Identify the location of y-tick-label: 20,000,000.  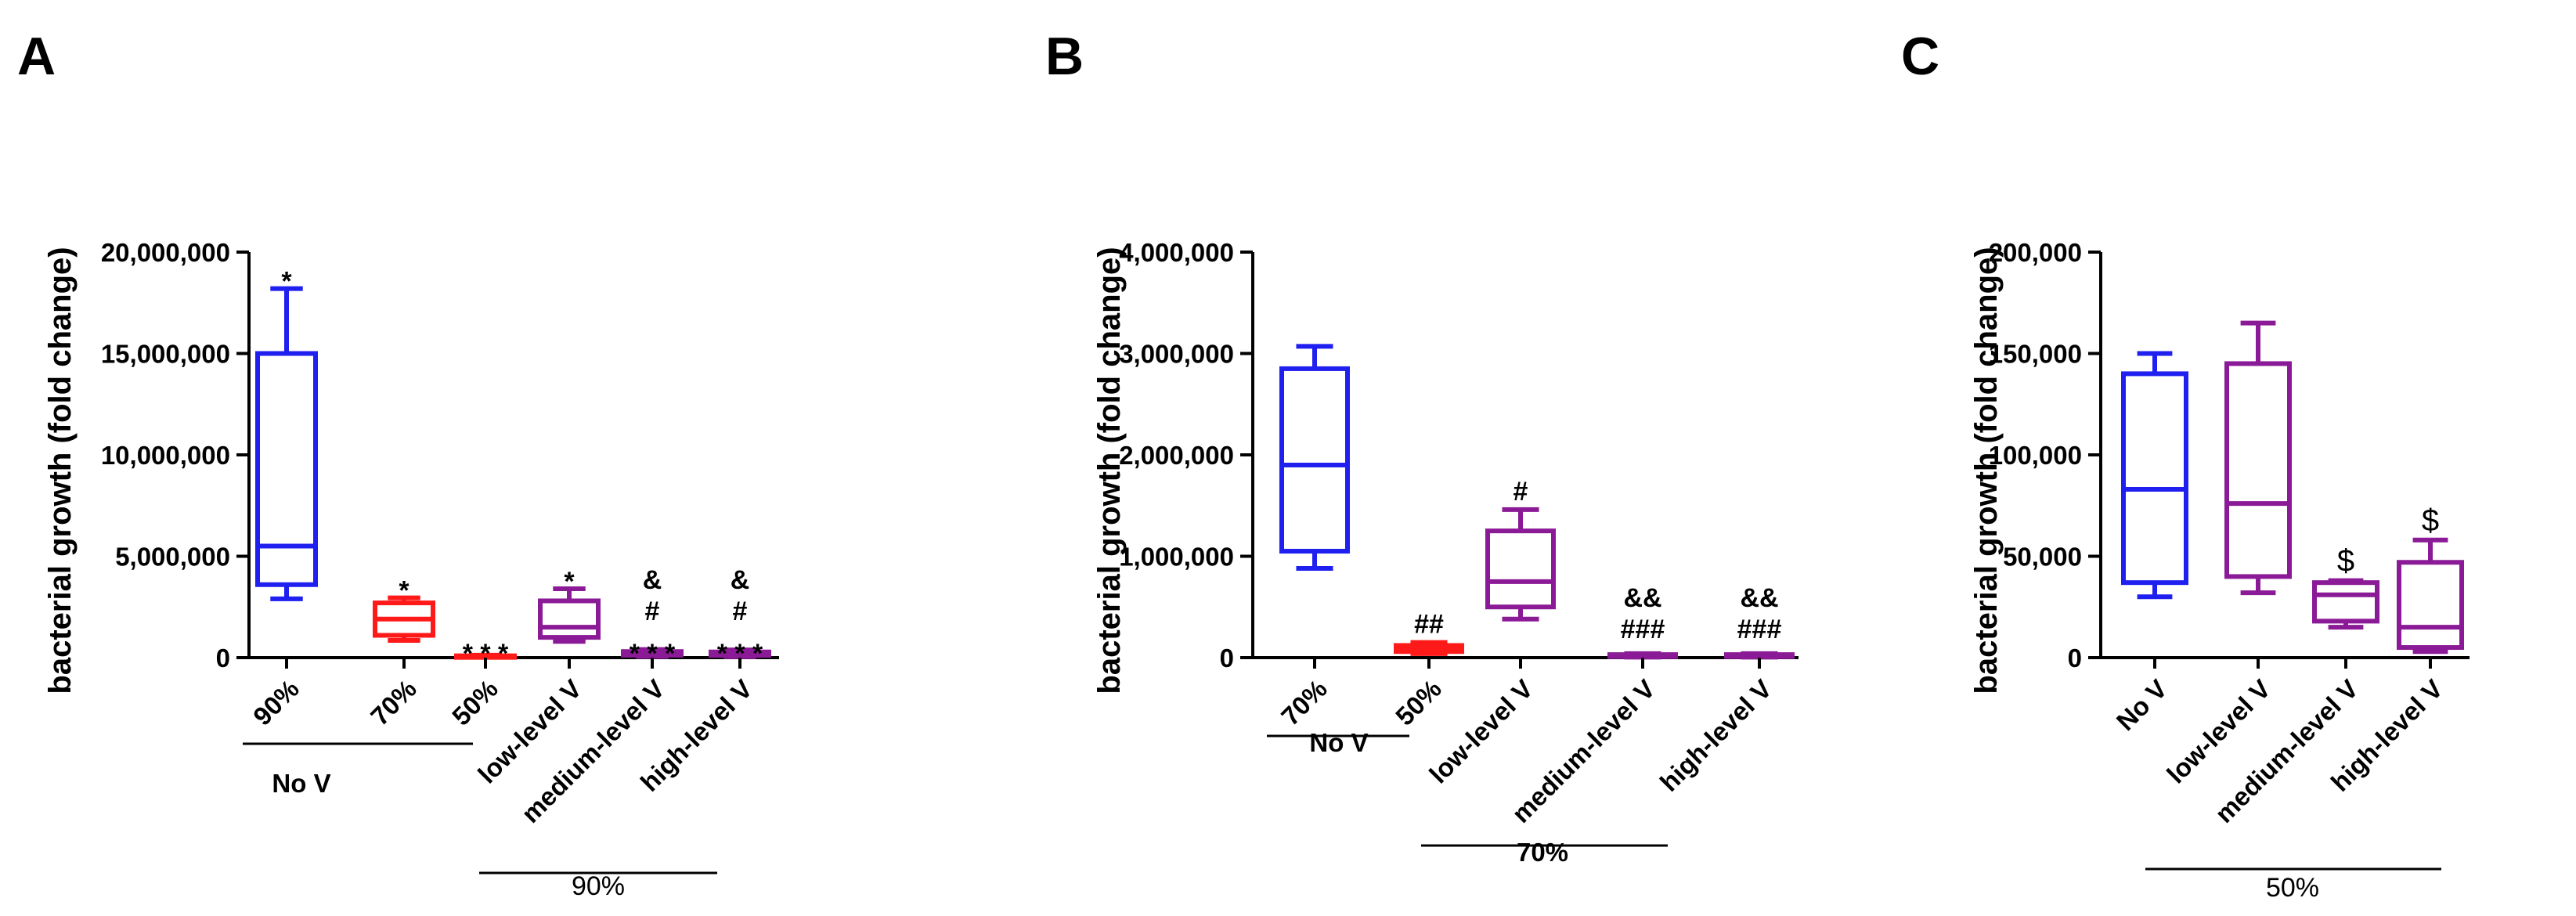
(165, 252).